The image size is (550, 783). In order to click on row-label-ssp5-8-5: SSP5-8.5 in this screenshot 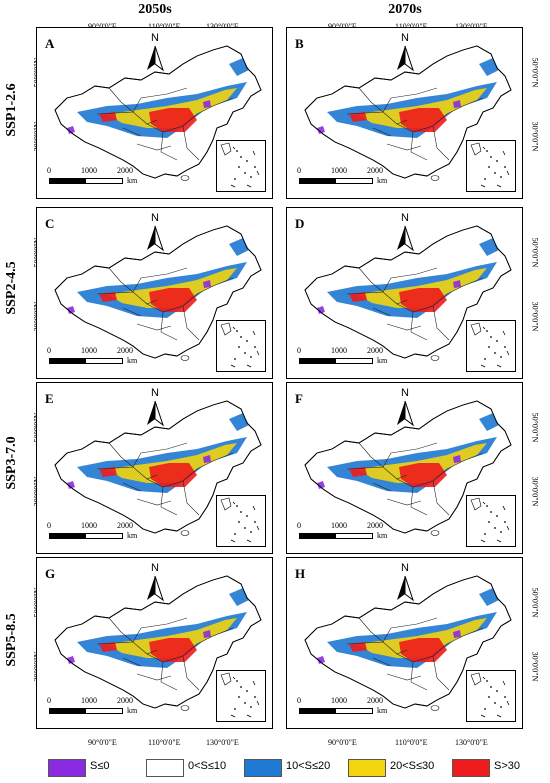, I will do `click(11, 640)`.